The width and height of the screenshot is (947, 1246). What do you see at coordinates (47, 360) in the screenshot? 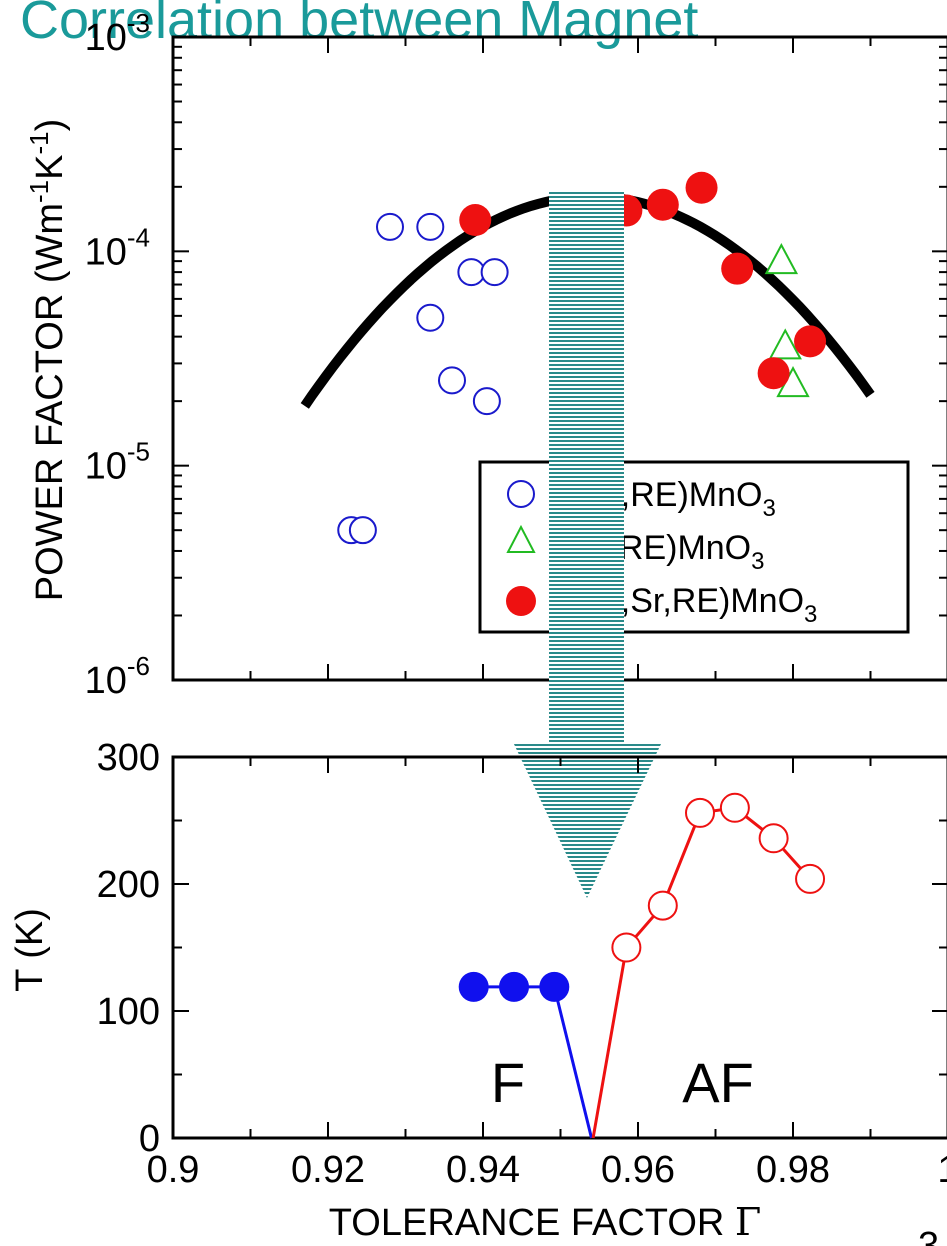
I see `top-y-axis-title: POWER FACTOR (Wm-1K-1)` at bounding box center [47, 360].